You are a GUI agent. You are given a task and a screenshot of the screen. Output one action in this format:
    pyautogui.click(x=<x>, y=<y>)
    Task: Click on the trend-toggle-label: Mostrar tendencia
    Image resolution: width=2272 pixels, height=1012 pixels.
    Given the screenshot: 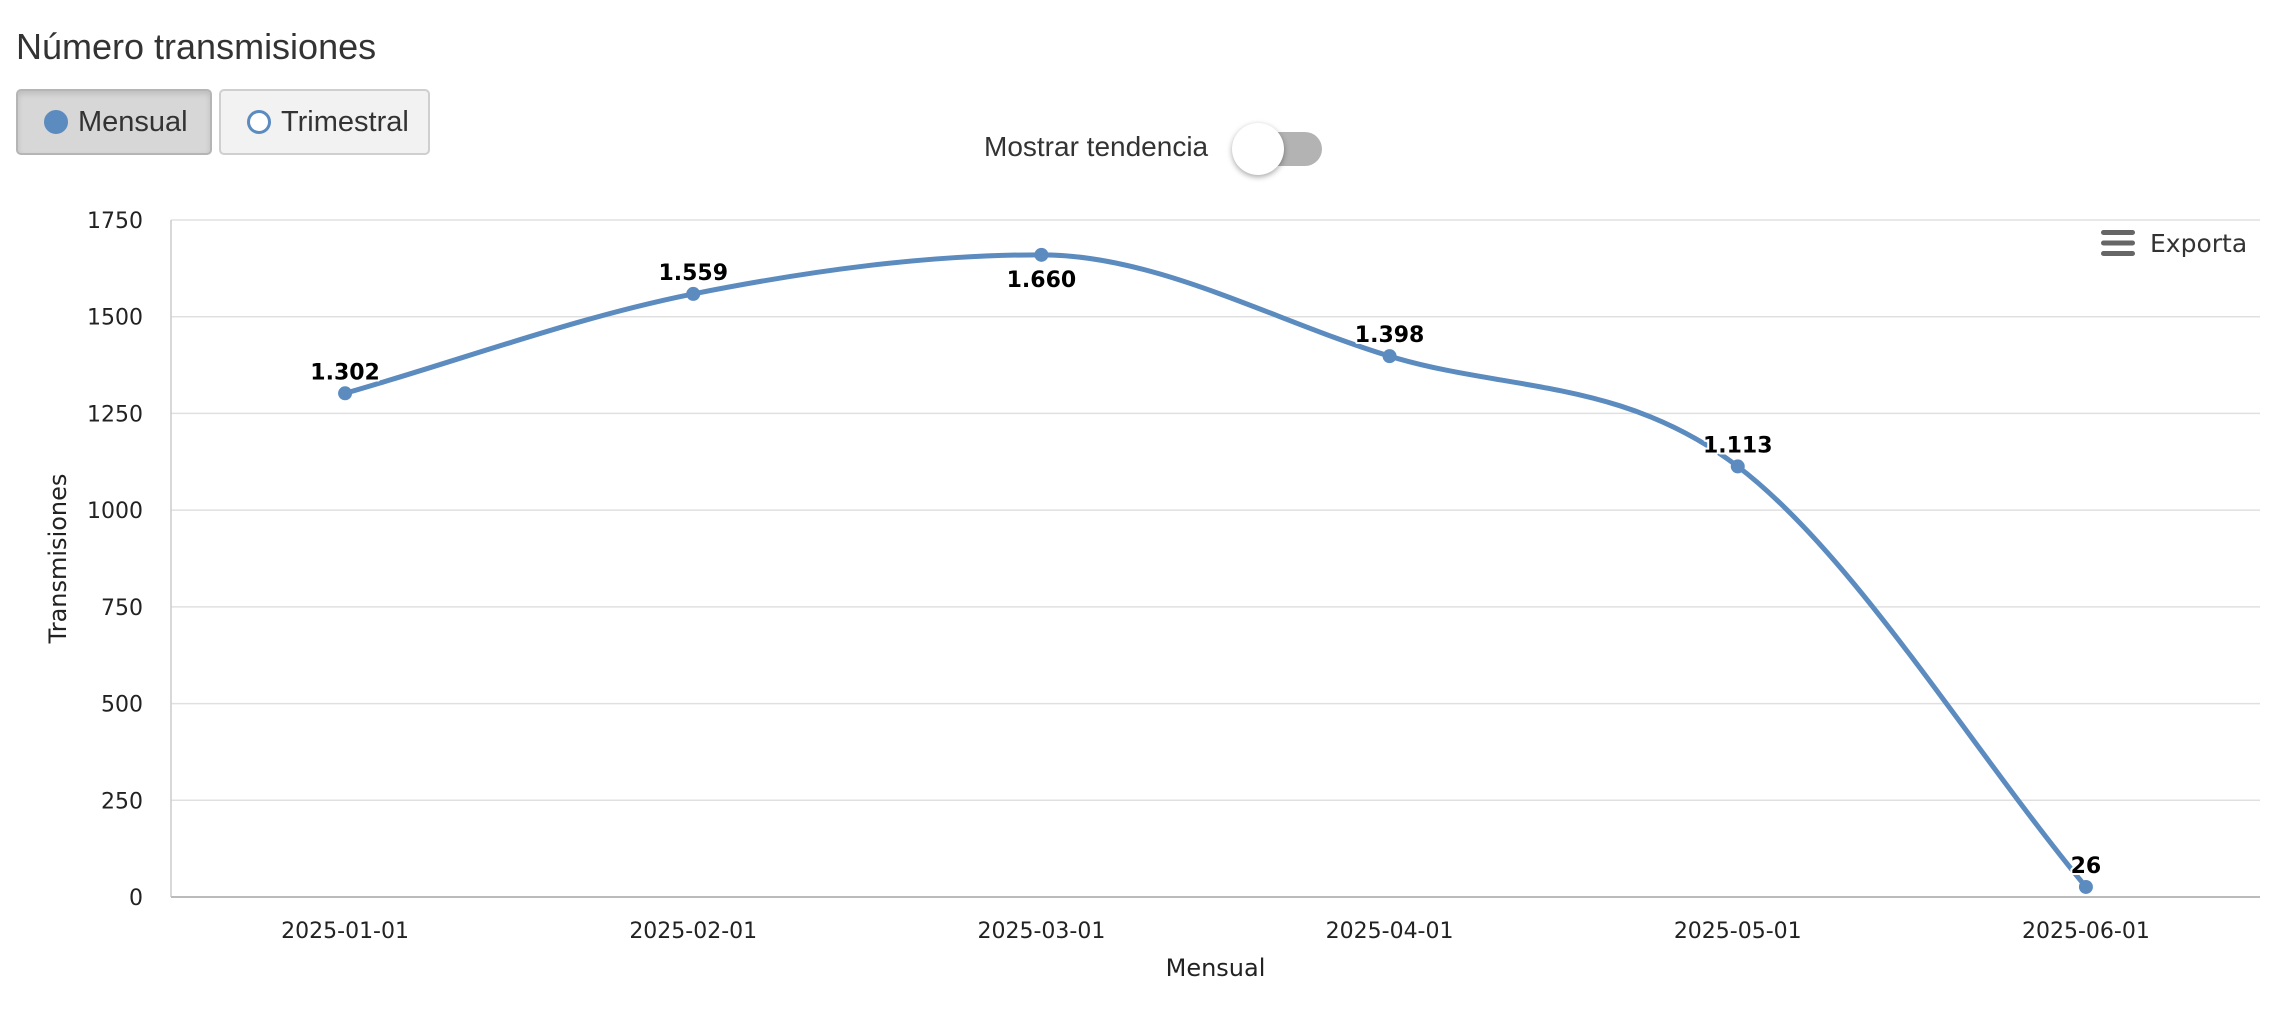 What is the action you would take?
    pyautogui.click(x=1096, y=146)
    